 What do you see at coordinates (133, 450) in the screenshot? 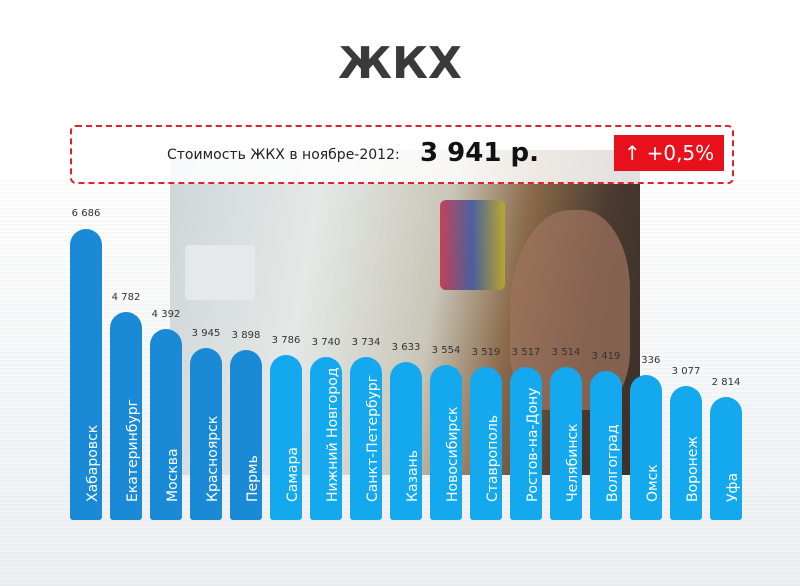
I see `bar-category-label: Екатеринбург` at bounding box center [133, 450].